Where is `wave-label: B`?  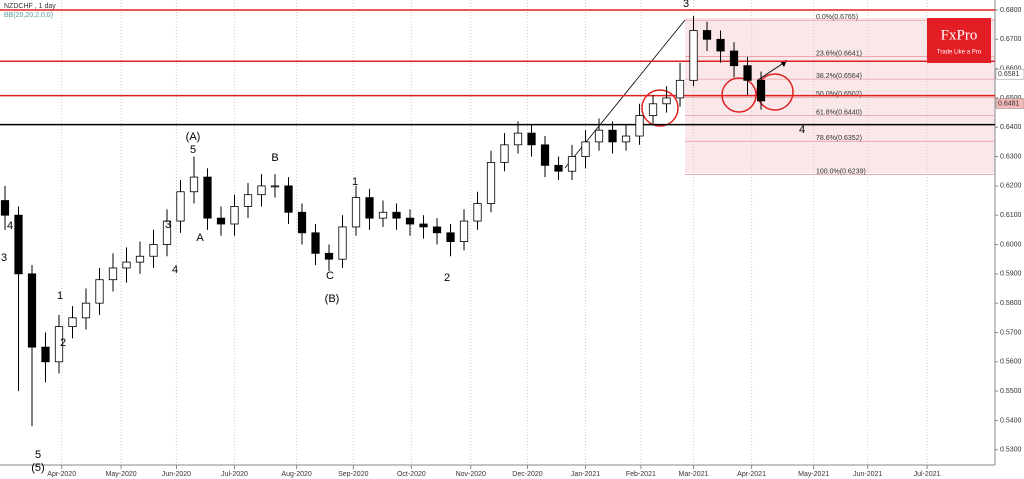 wave-label: B is located at coordinates (274, 158).